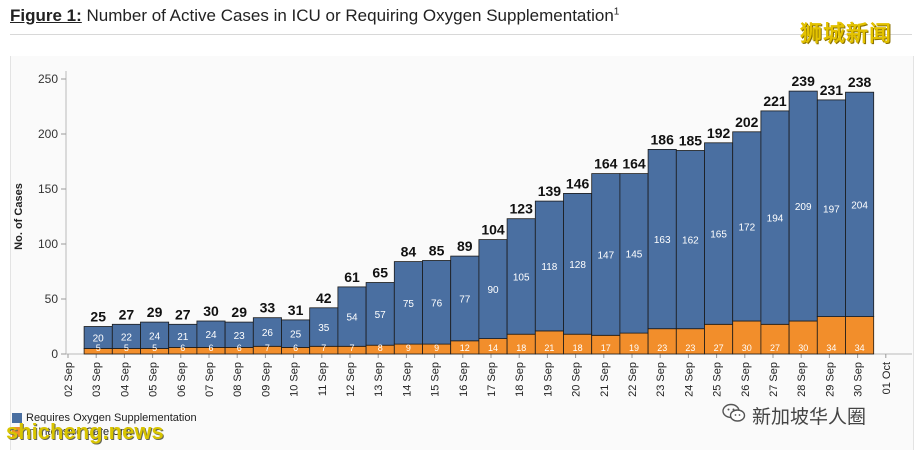  What do you see at coordinates (860, 348) in the screenshot?
I see `icu-value-label: 34` at bounding box center [860, 348].